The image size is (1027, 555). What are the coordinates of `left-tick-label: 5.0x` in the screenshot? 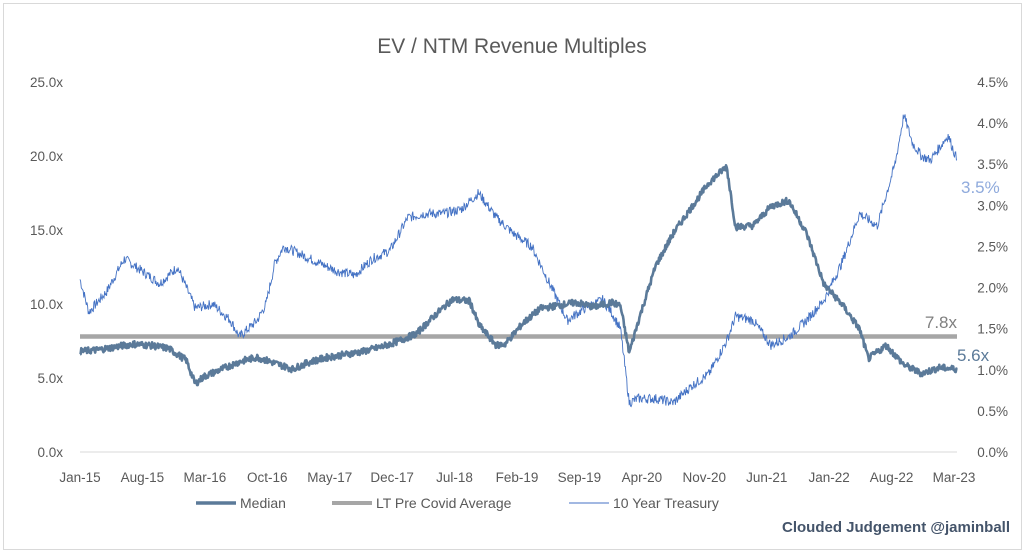 It's located at (50, 378).